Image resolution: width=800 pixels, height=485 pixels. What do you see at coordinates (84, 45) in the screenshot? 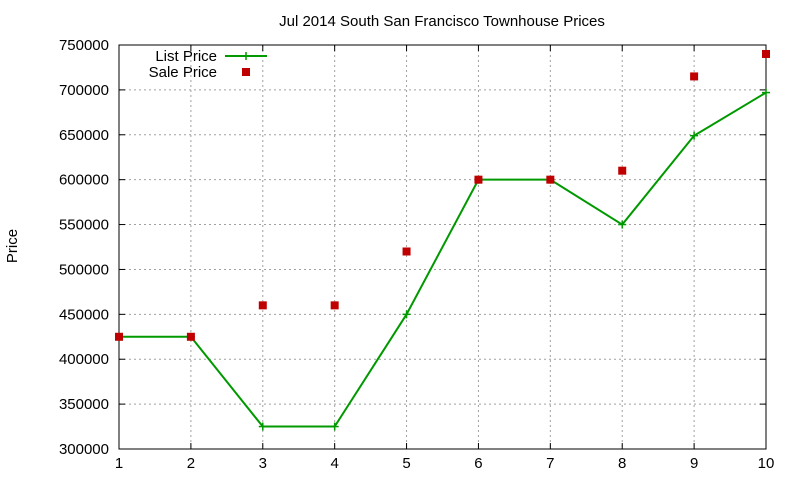
I see `y-tick-label: 750000` at bounding box center [84, 45].